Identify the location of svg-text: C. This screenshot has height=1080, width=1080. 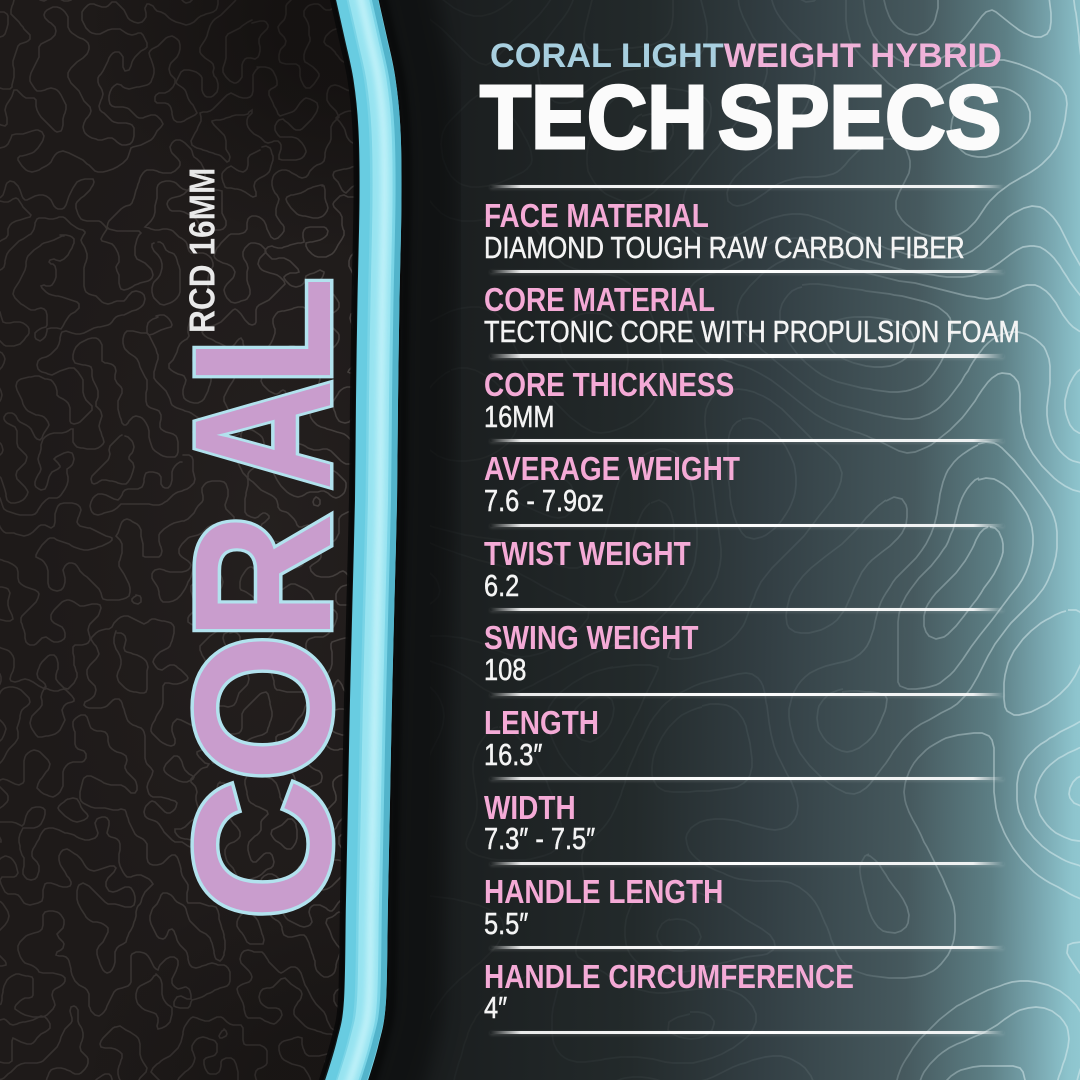
(263, 849).